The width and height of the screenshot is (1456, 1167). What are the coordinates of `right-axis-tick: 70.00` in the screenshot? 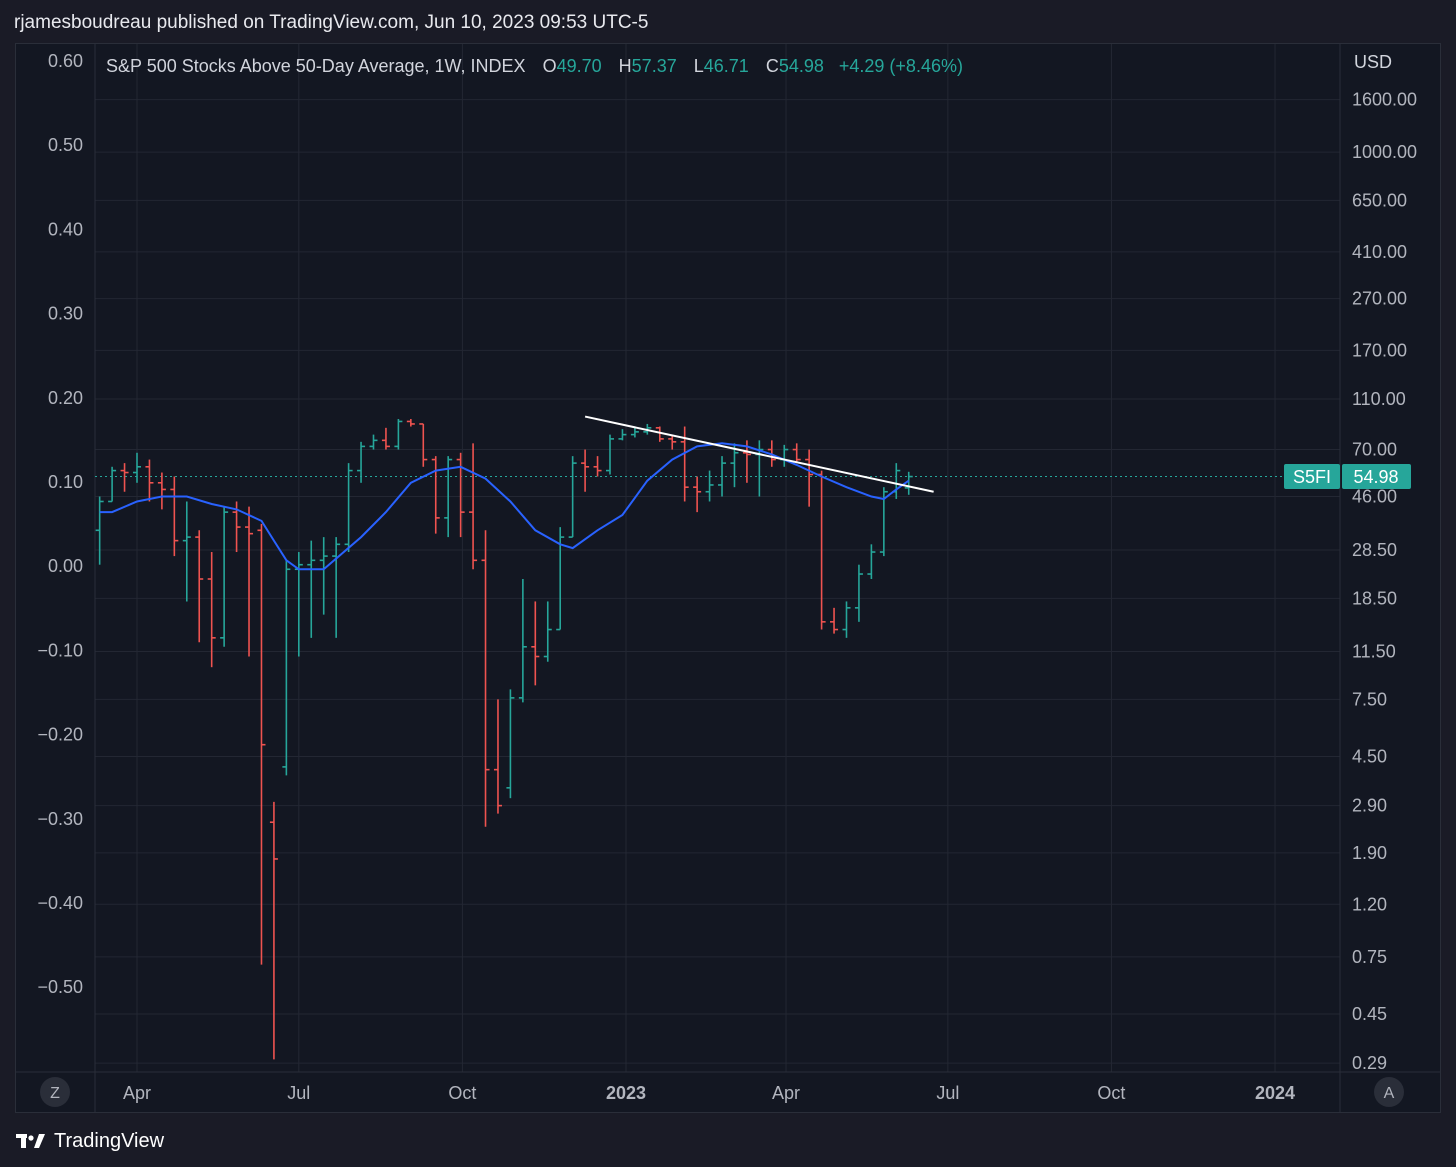 It's located at (1374, 450).